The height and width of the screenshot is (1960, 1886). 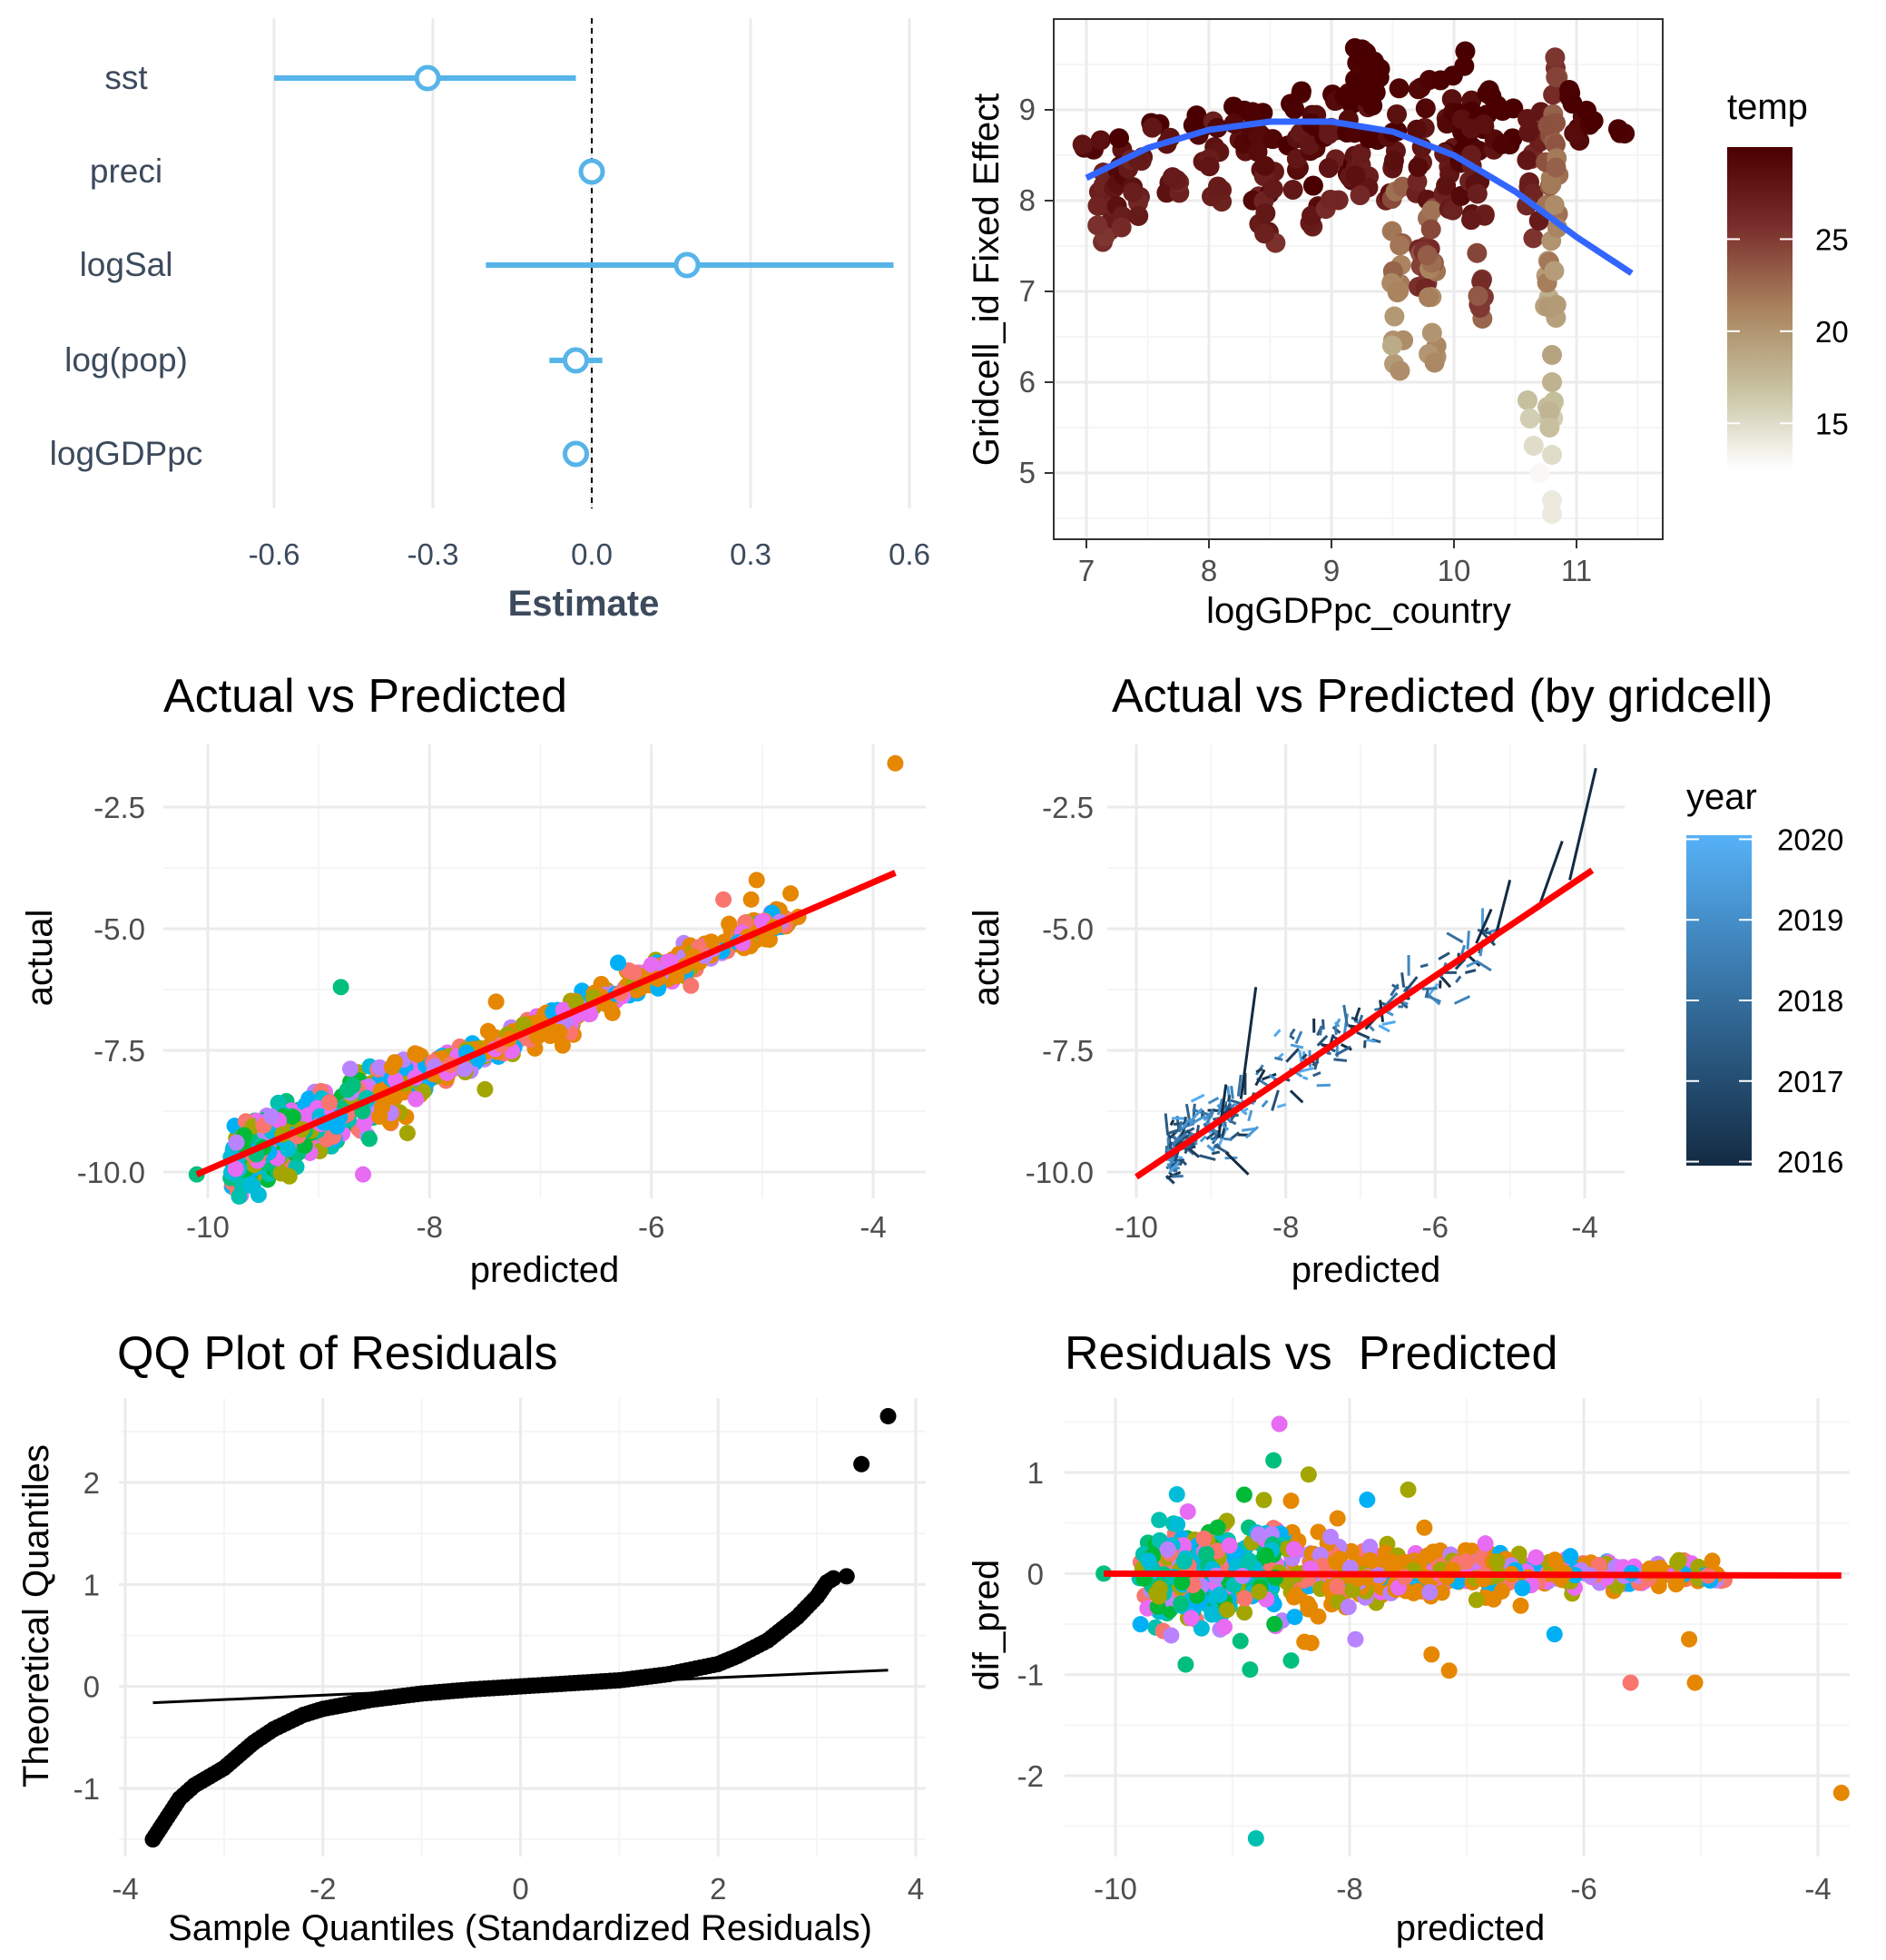 I want to click on temp-legend-ticks: 15 20 25, so click(x=1788, y=331).